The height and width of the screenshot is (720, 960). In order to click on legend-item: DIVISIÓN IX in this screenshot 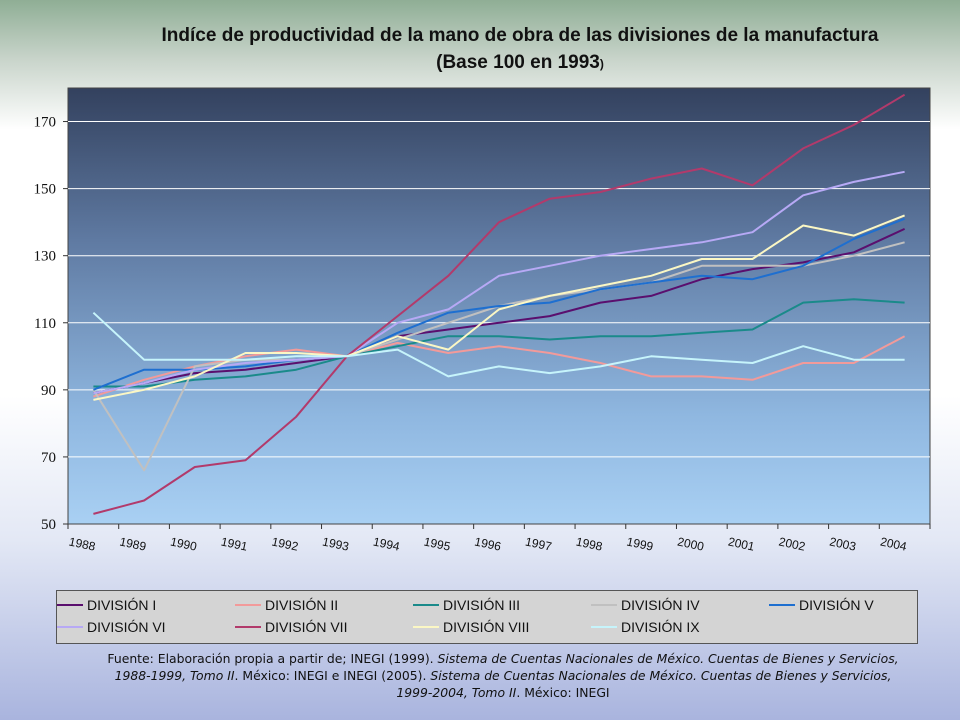, I will do `click(645, 627)`.